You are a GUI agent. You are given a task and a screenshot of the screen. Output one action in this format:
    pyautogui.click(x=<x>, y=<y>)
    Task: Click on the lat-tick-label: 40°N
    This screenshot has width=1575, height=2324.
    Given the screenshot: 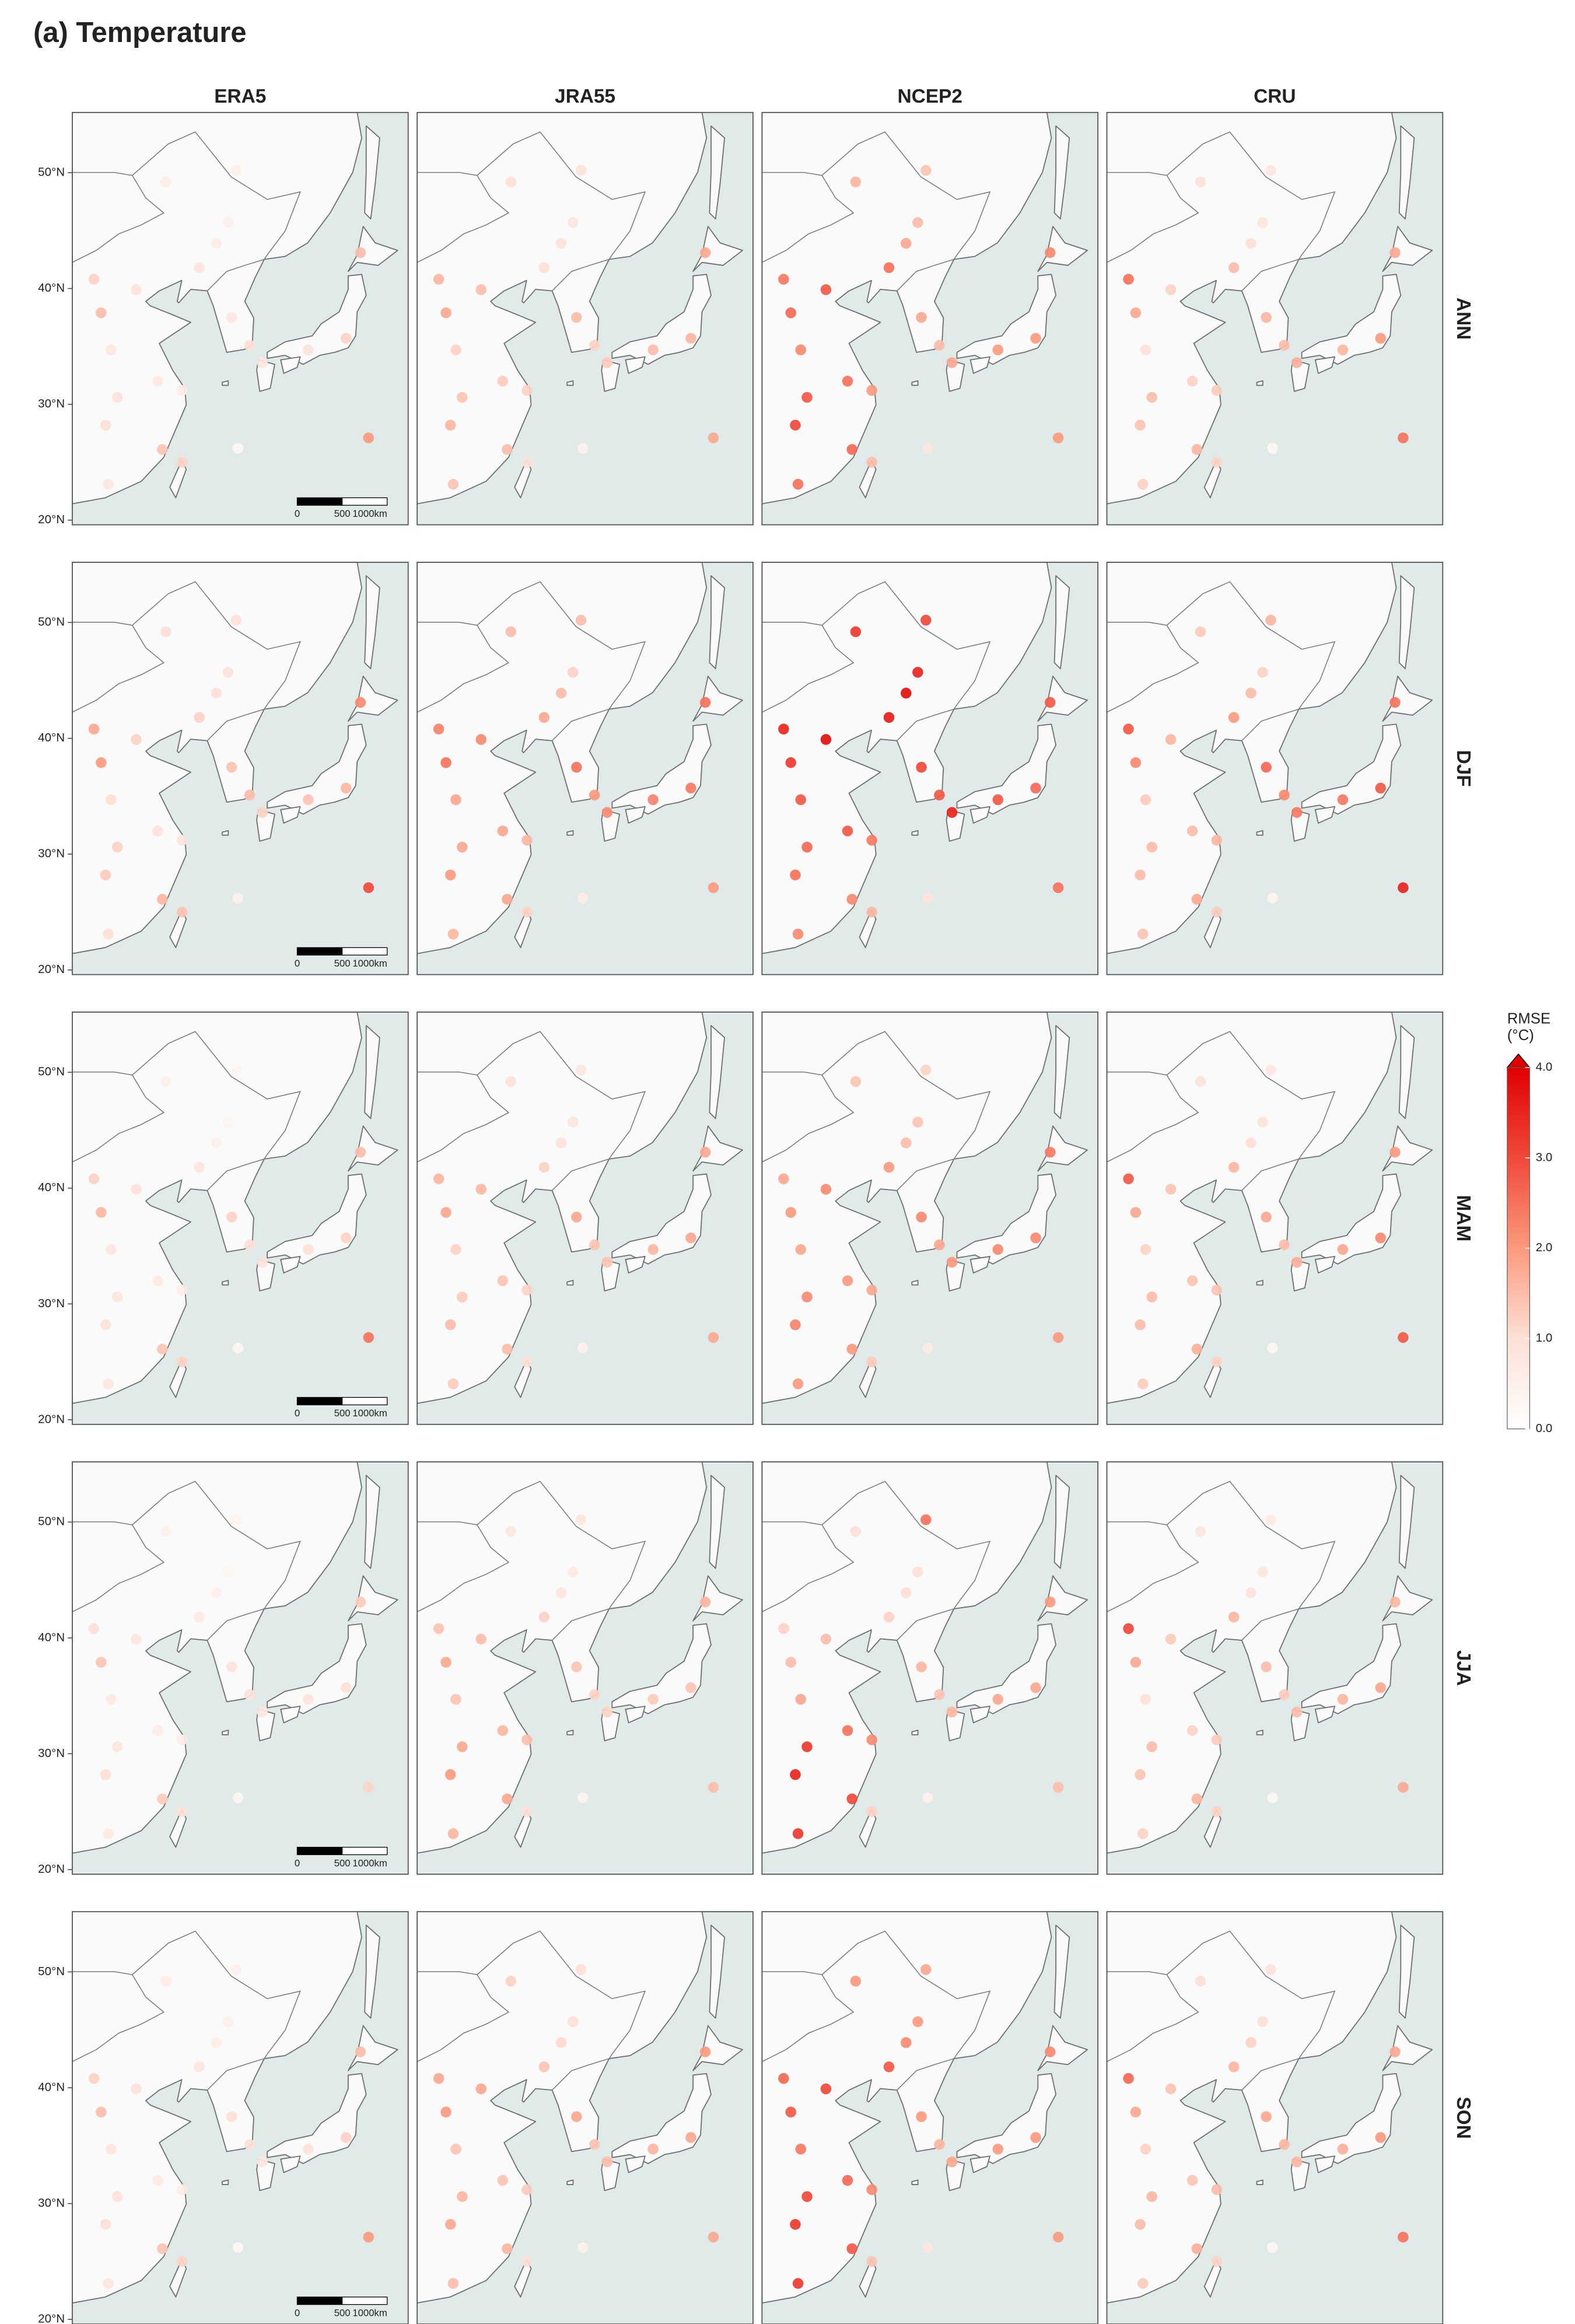 What is the action you would take?
    pyautogui.click(x=51, y=1187)
    